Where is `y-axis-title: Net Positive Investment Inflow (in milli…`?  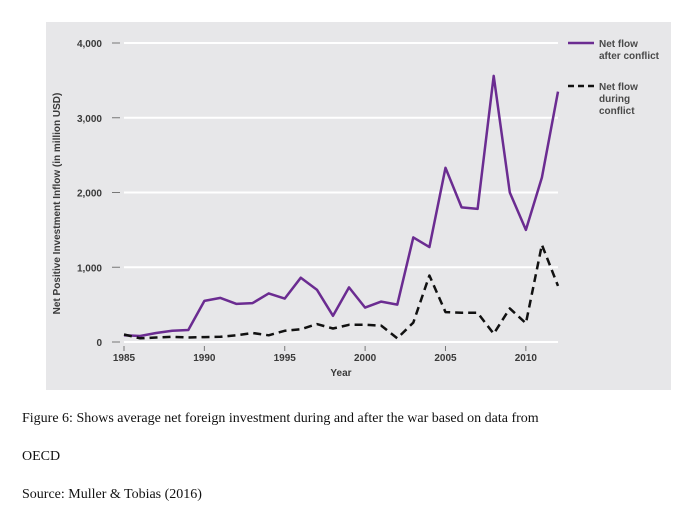 y-axis-title: Net Positive Investment Inflow (in milli… is located at coordinates (57, 204).